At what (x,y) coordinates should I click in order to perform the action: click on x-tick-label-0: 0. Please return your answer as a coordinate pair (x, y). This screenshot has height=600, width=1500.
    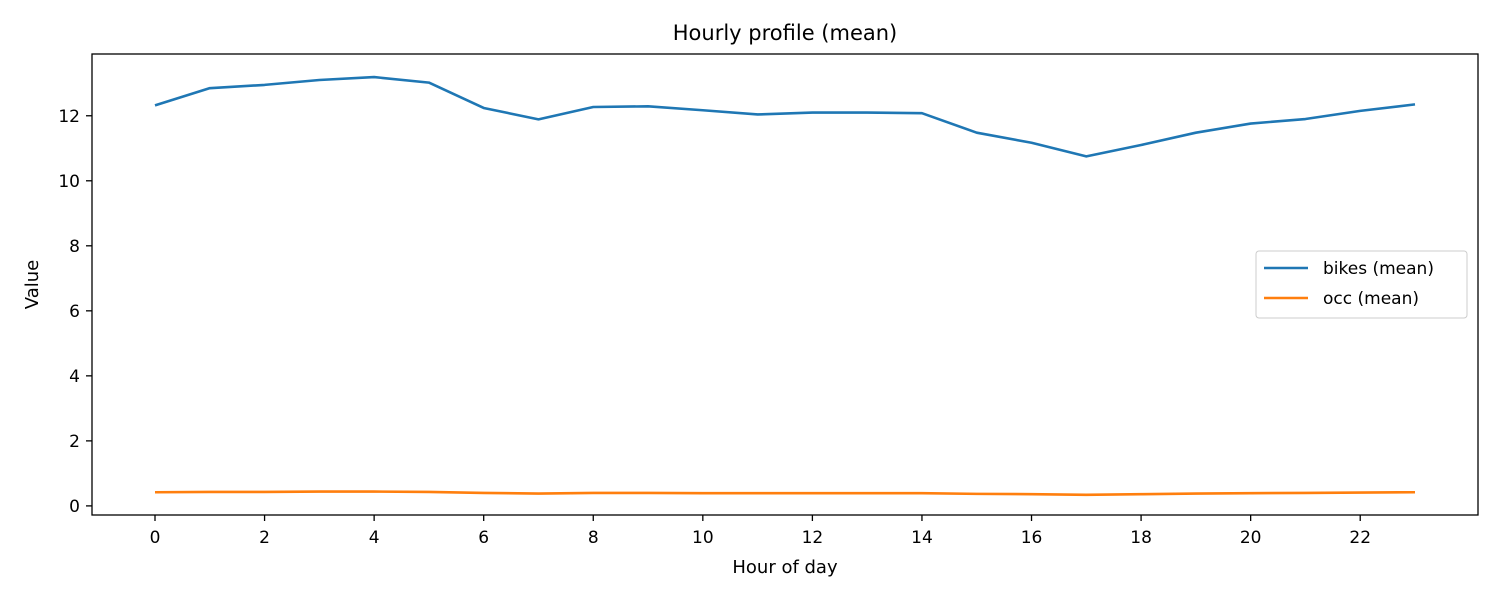
    Looking at the image, I should click on (155, 538).